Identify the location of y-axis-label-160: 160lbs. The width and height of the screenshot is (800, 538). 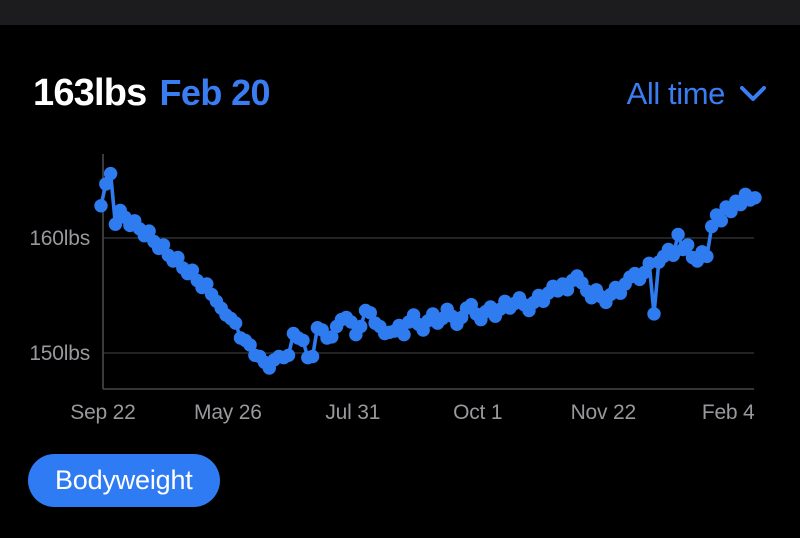
(59, 238).